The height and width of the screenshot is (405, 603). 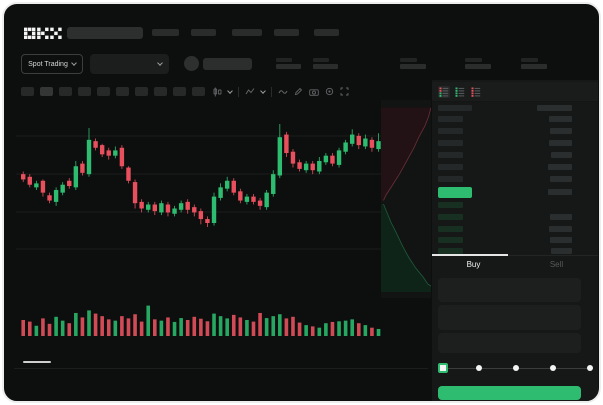 What do you see at coordinates (444, 91) in the screenshot?
I see `book-both-icon` at bounding box center [444, 91].